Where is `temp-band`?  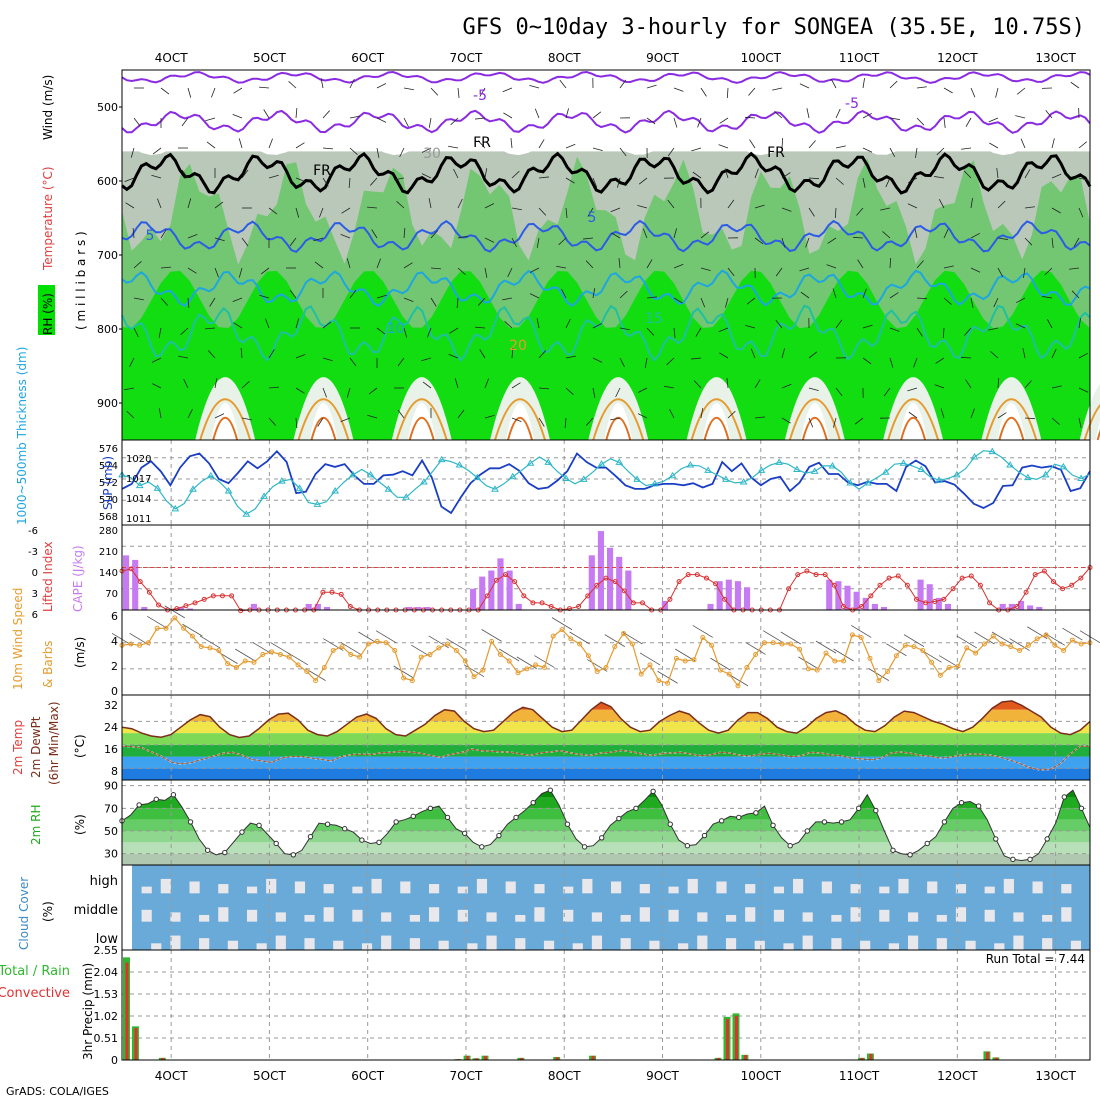
temp-band is located at coordinates (606, 715).